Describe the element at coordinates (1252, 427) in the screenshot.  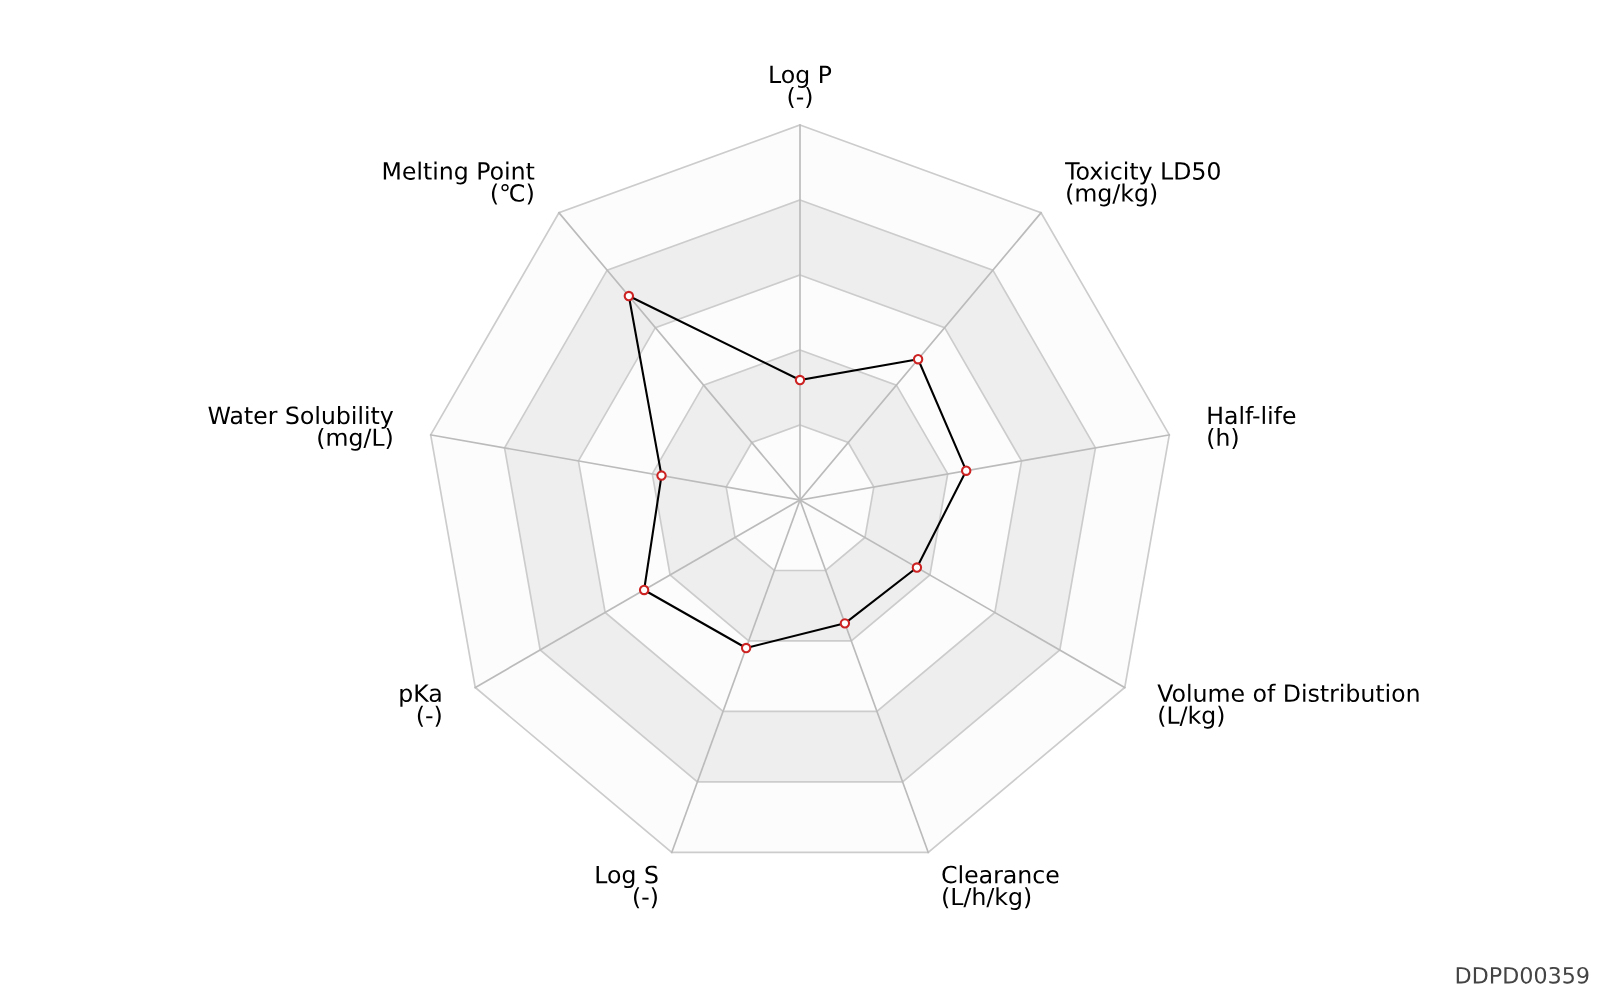
I see `spoke-label: Half-life (h)` at that location.